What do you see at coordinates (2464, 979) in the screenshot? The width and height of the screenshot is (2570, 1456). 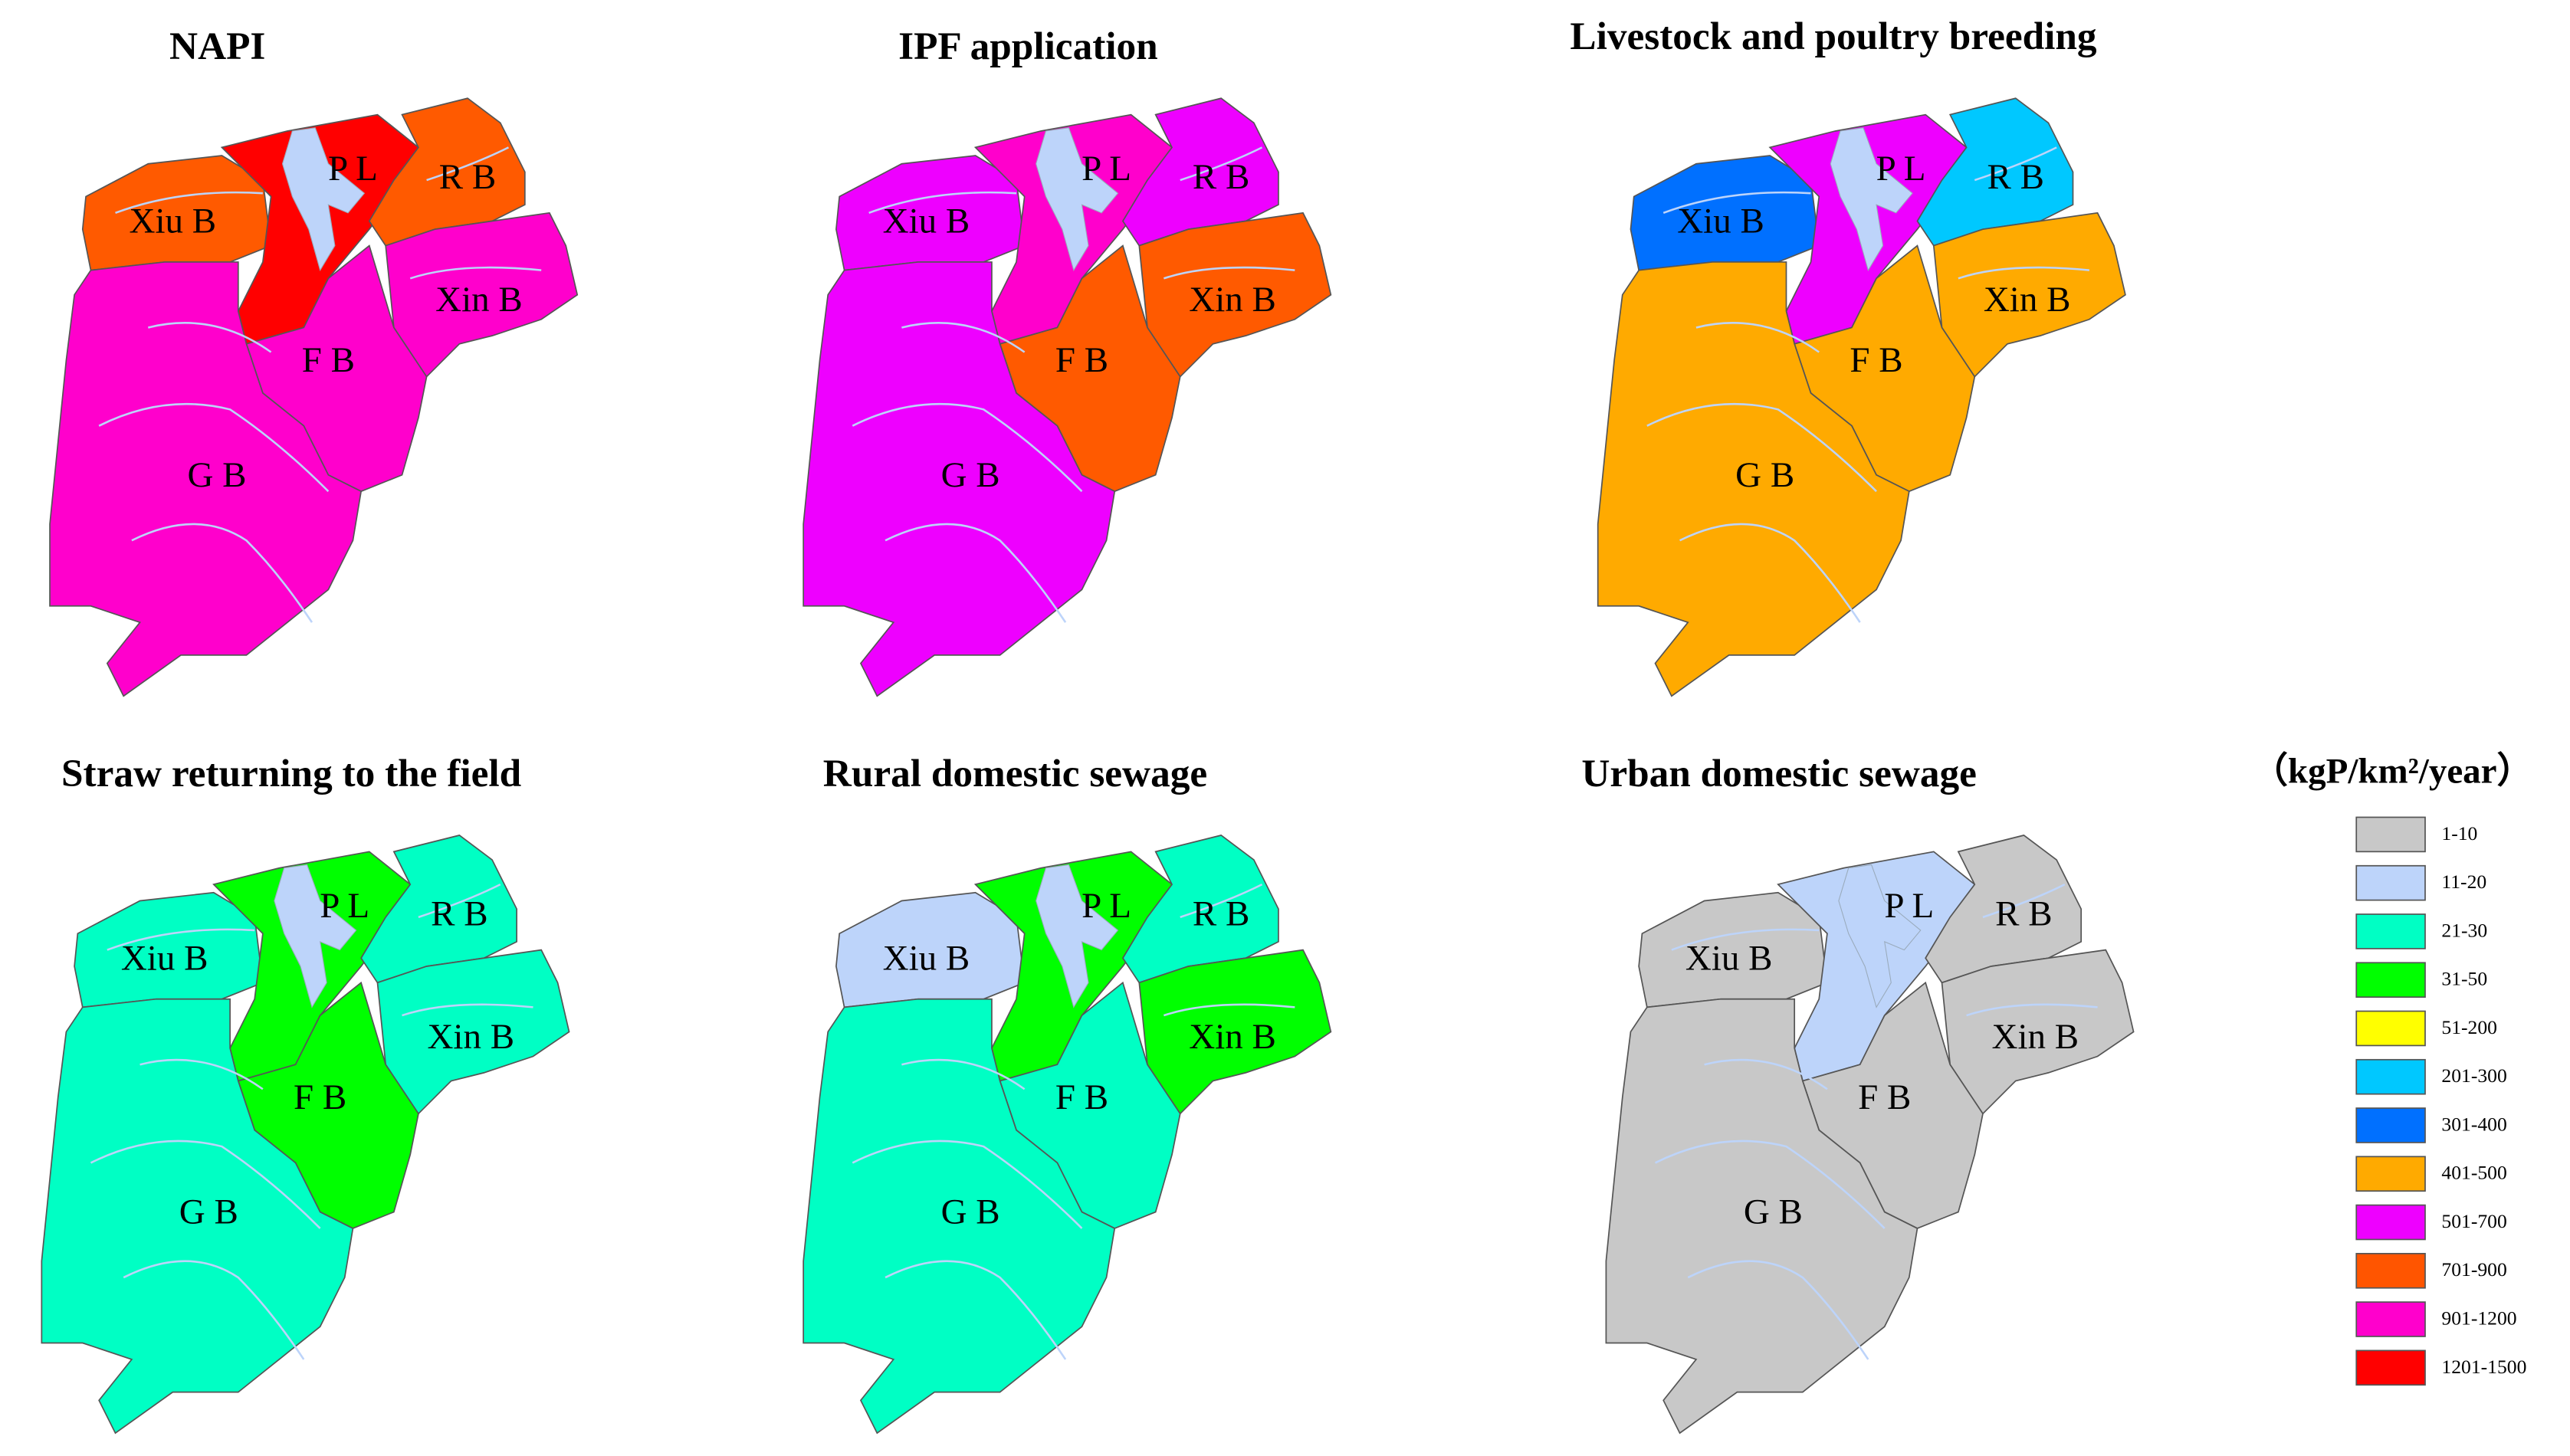 I see `legend-label: 31-50` at bounding box center [2464, 979].